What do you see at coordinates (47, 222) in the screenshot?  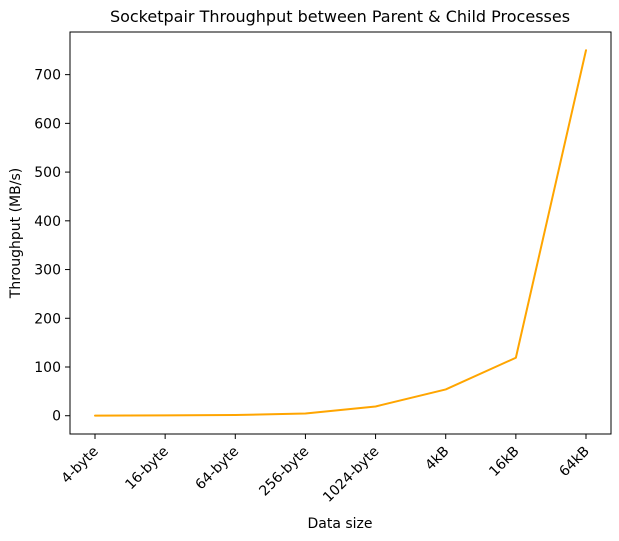 I see `y-tick-label: 400` at bounding box center [47, 222].